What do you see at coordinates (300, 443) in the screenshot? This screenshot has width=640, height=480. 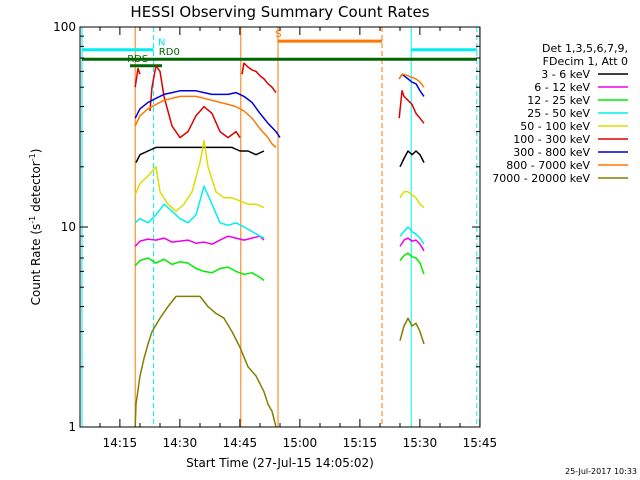 I see `x-tick-label-15-00: 15:00` at bounding box center [300, 443].